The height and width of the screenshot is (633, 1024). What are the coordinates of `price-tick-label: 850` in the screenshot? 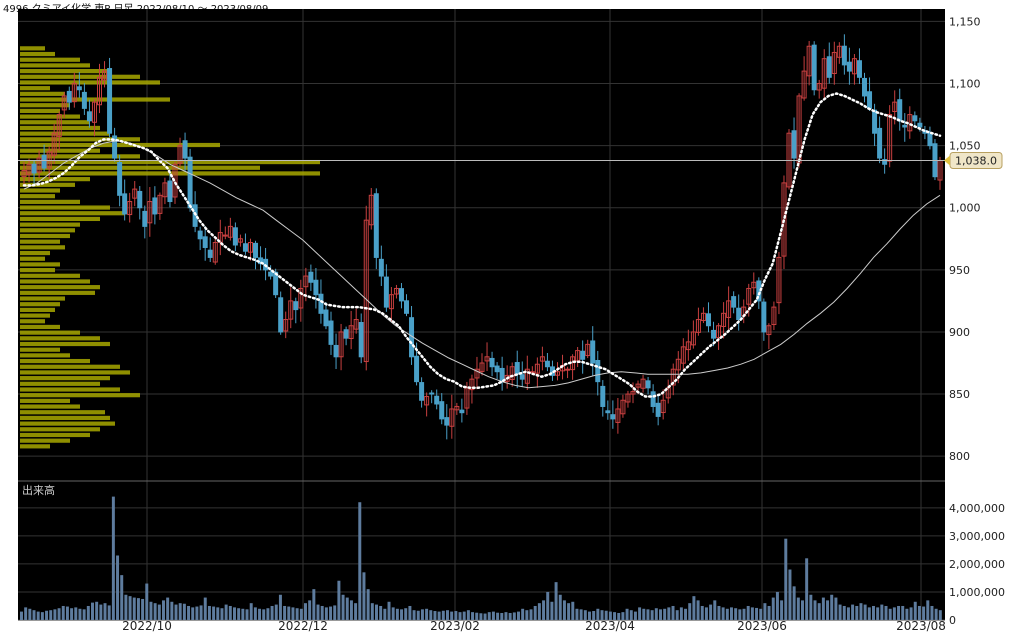 It's located at (959, 394).